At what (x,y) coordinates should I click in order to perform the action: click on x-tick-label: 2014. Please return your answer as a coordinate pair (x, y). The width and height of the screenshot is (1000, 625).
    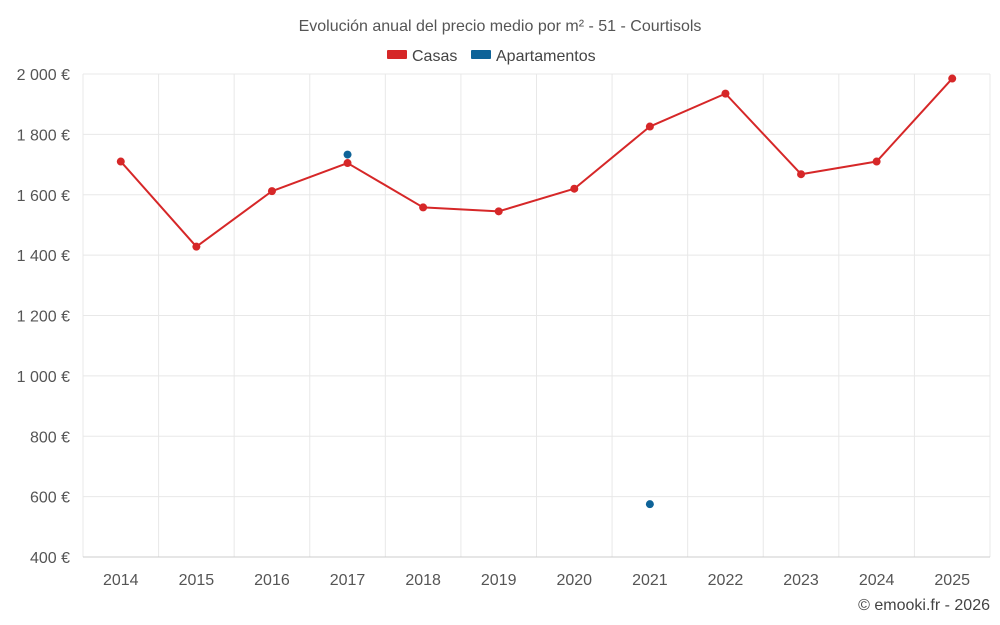
    Looking at the image, I should click on (121, 580).